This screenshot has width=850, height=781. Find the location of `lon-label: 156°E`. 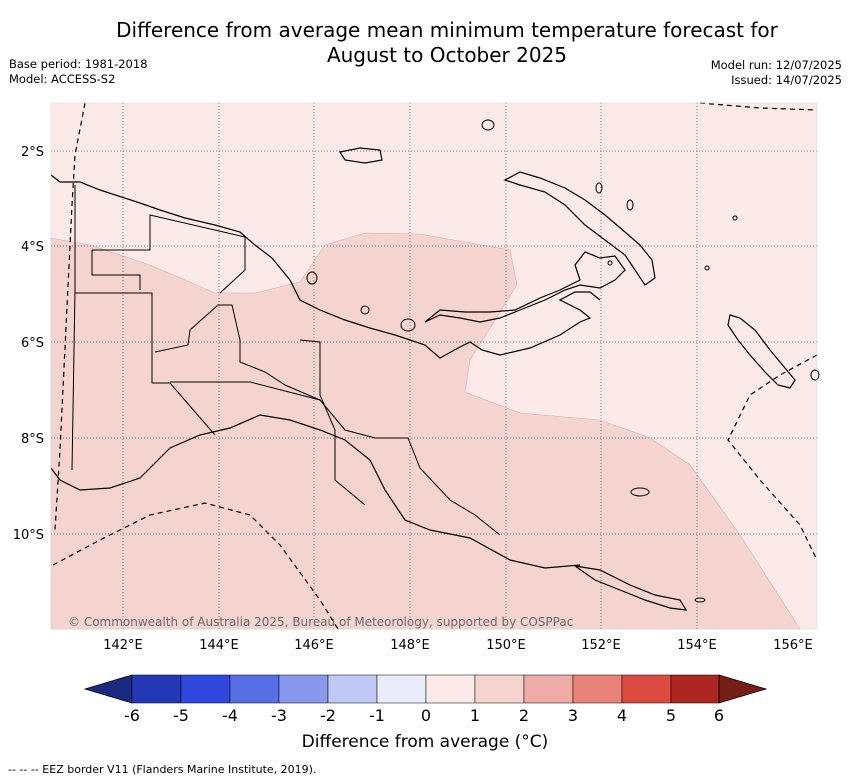

lon-label: 156°E is located at coordinates (793, 645).